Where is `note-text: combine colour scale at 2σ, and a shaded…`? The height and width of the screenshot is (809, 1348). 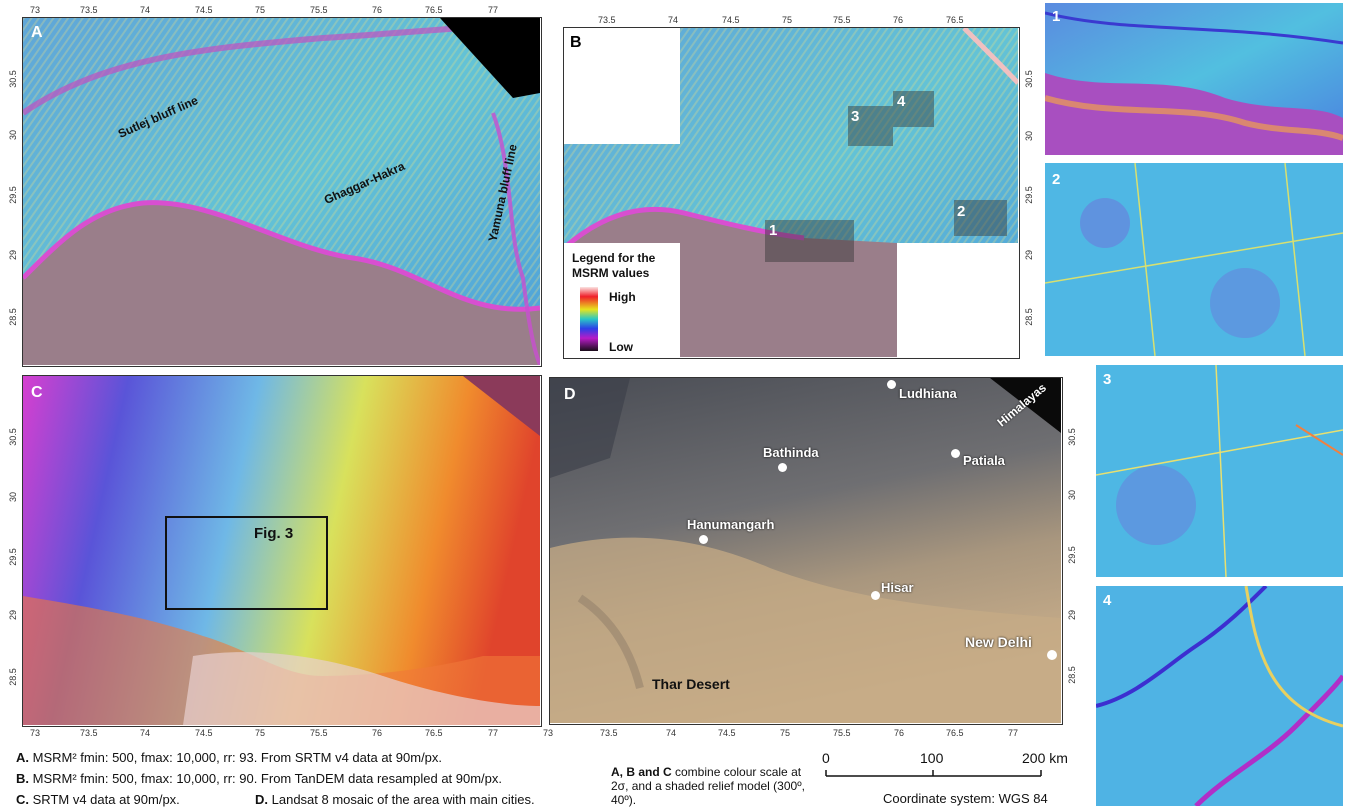
note-text: combine colour scale at 2σ, and a shaded… is located at coordinates (708, 786).